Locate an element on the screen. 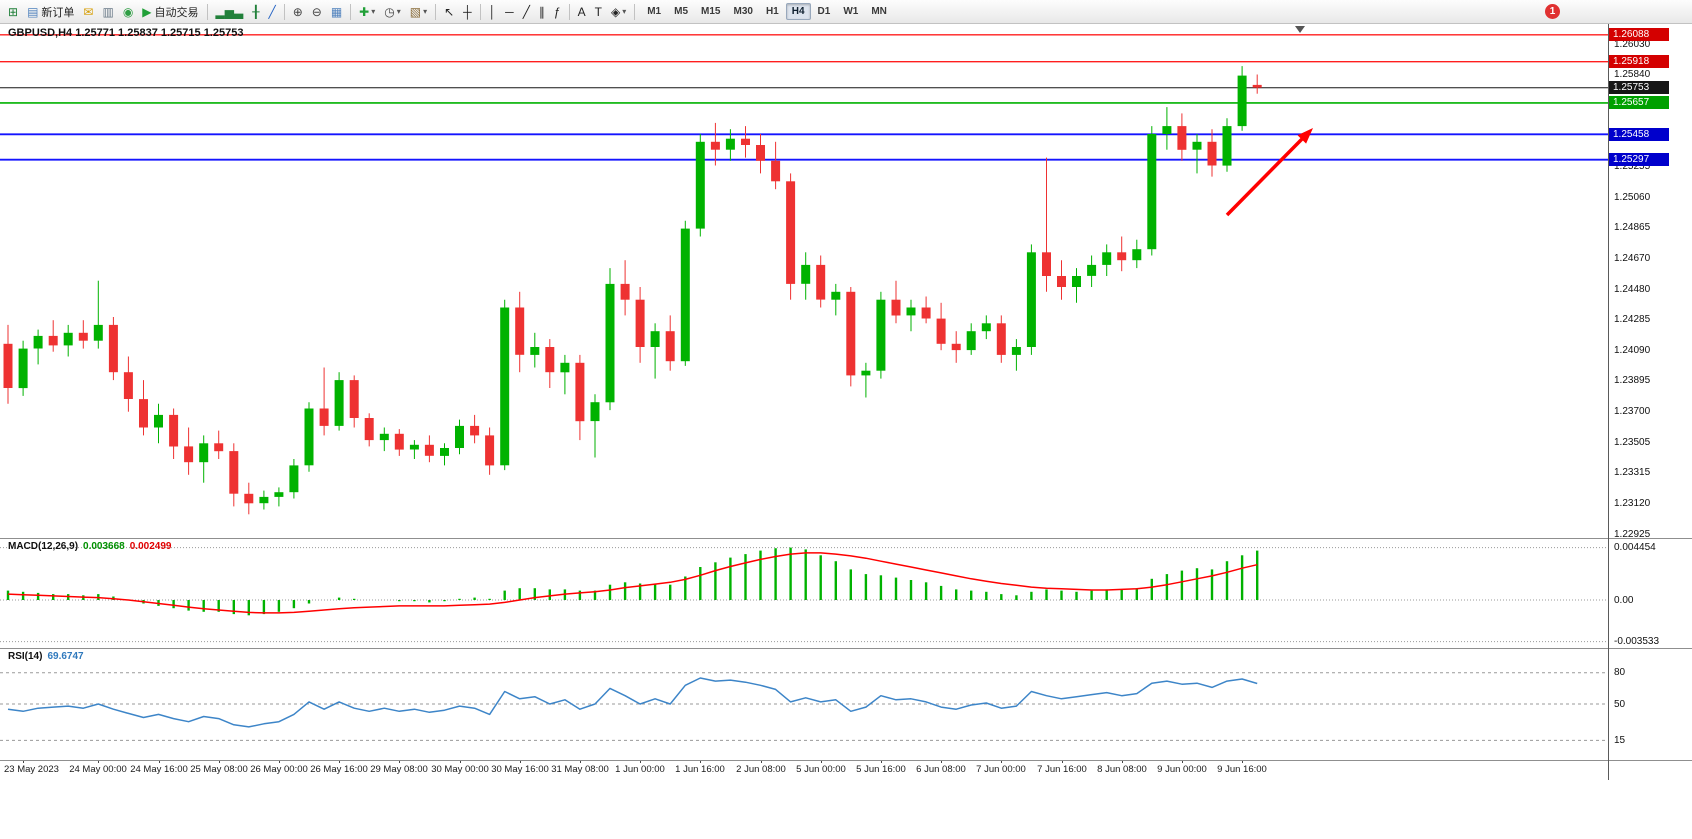 Image resolution: width=1692 pixels, height=839 pixels. toolbar-button-bar-chart: ▂▅▃ is located at coordinates (230, 12).